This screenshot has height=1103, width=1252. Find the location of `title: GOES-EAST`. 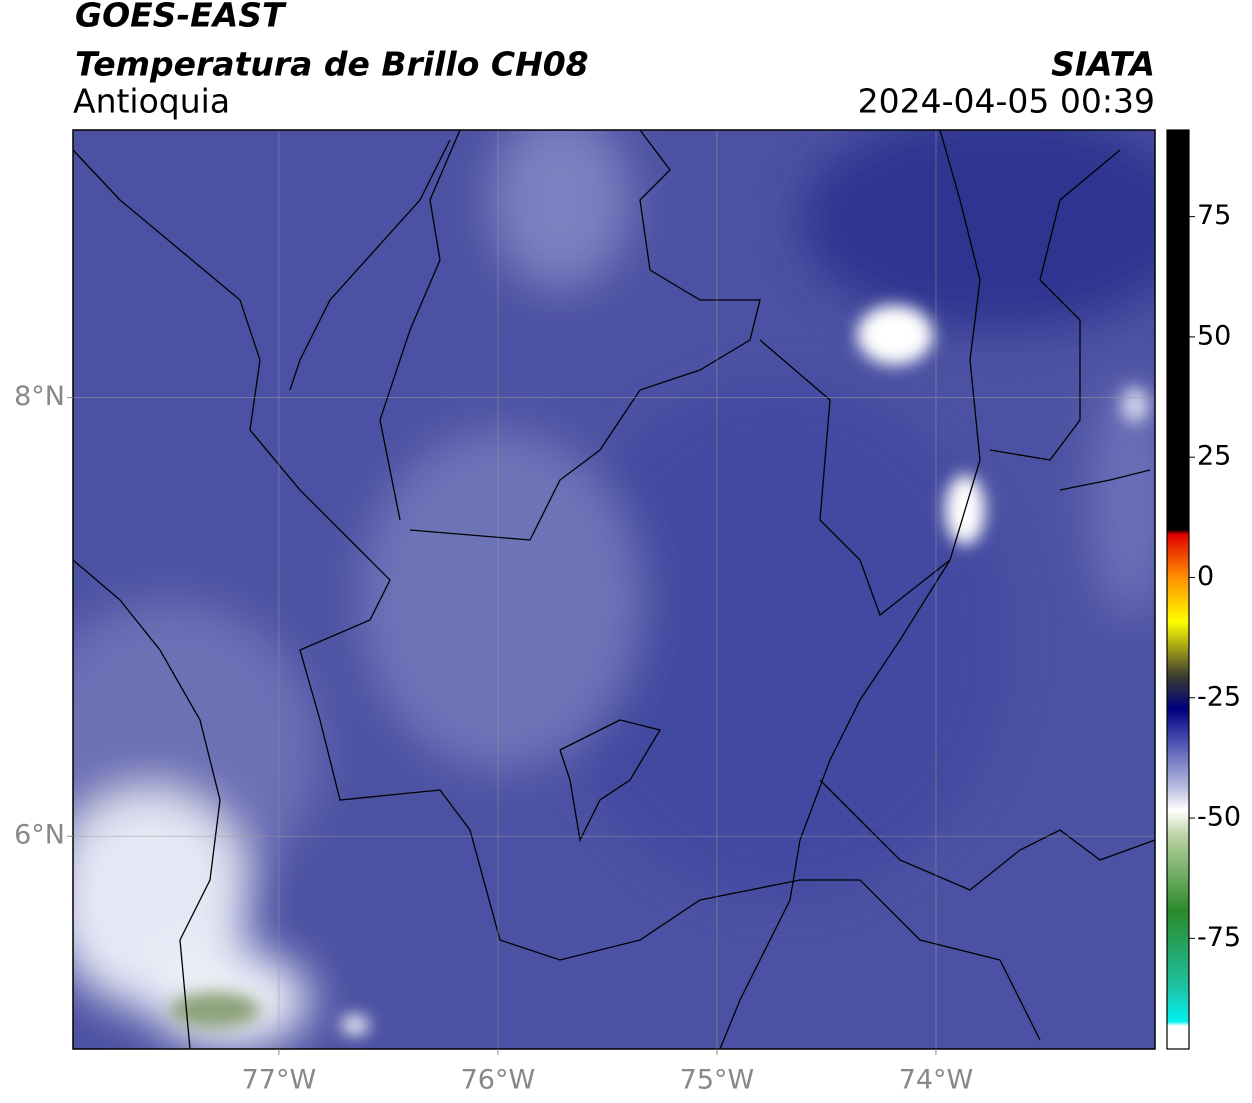

title: GOES-EAST is located at coordinates (181, 17).